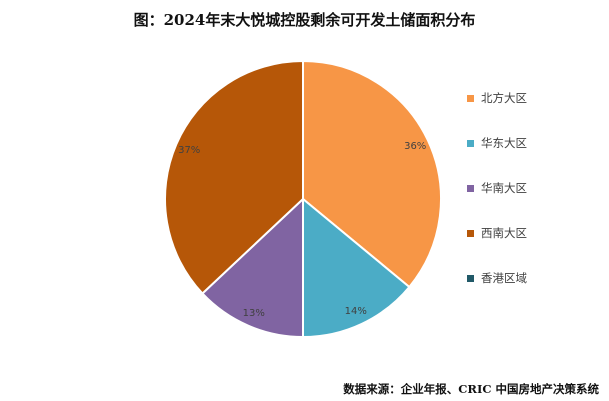 The width and height of the screenshot is (609, 401). Describe the element at coordinates (356, 311) in the screenshot. I see `slice-value-label: 14%` at that location.